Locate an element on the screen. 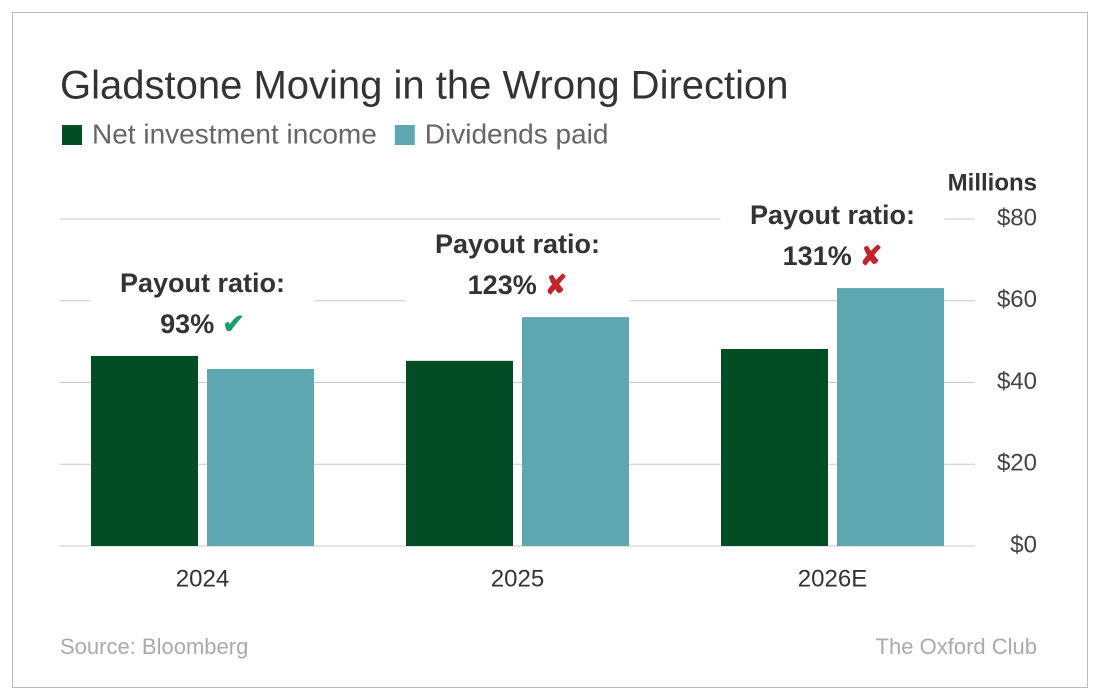 This screenshot has width=1100, height=700. y-tick-label: $20 is located at coordinates (1017, 463).